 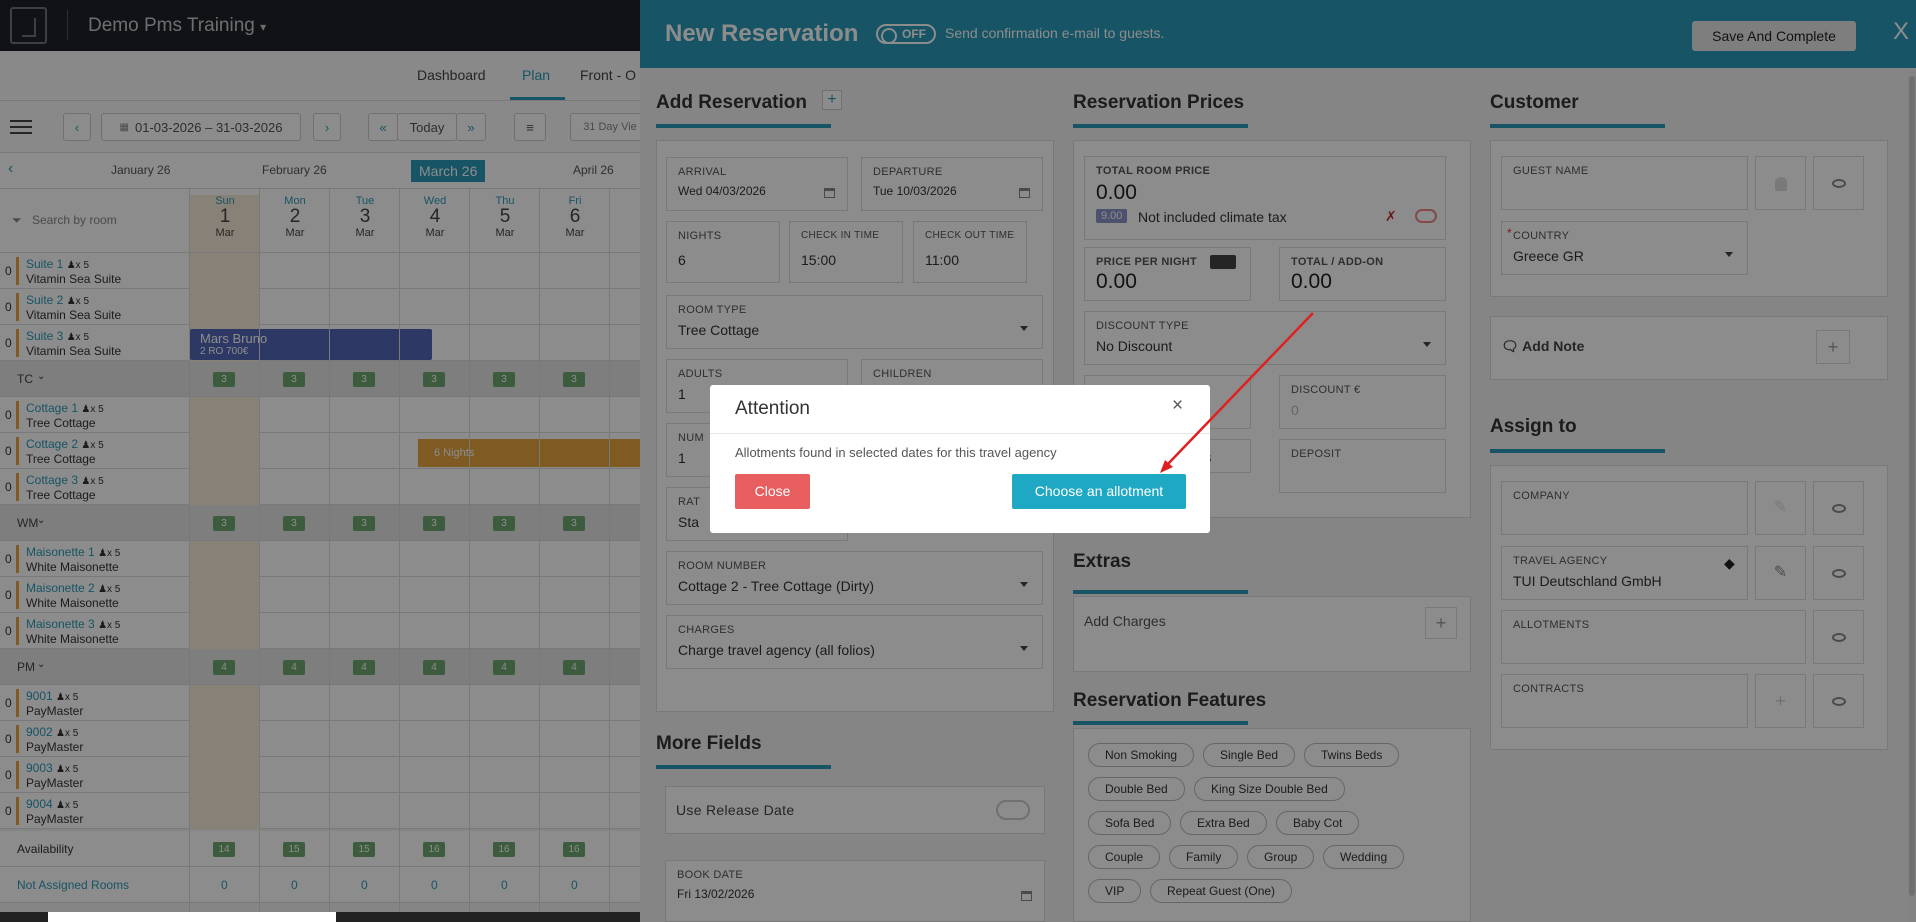 I want to click on feature-chip: King Size Double Bed, so click(x=1269, y=789).